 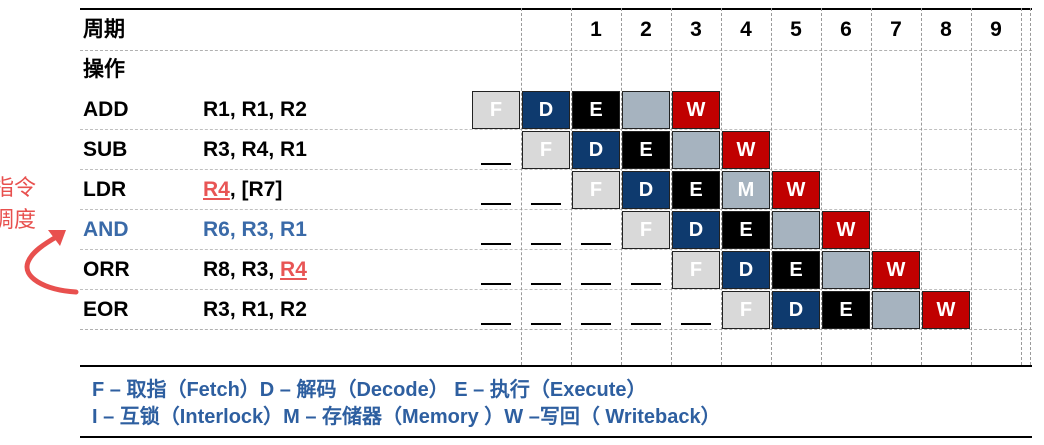 What do you see at coordinates (51, 262) in the screenshot?
I see `reorder-arrow-icon` at bounding box center [51, 262].